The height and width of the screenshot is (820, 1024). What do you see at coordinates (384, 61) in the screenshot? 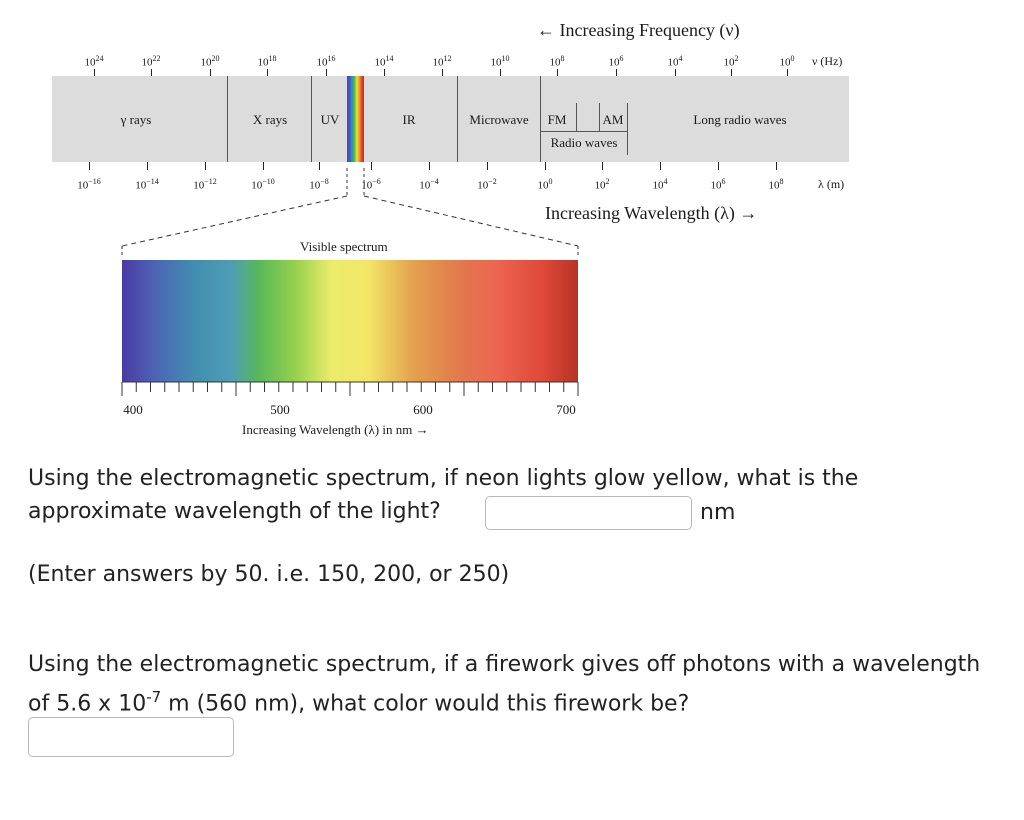
I see `frequency-tick-label: 10¹⁴` at bounding box center [384, 61].